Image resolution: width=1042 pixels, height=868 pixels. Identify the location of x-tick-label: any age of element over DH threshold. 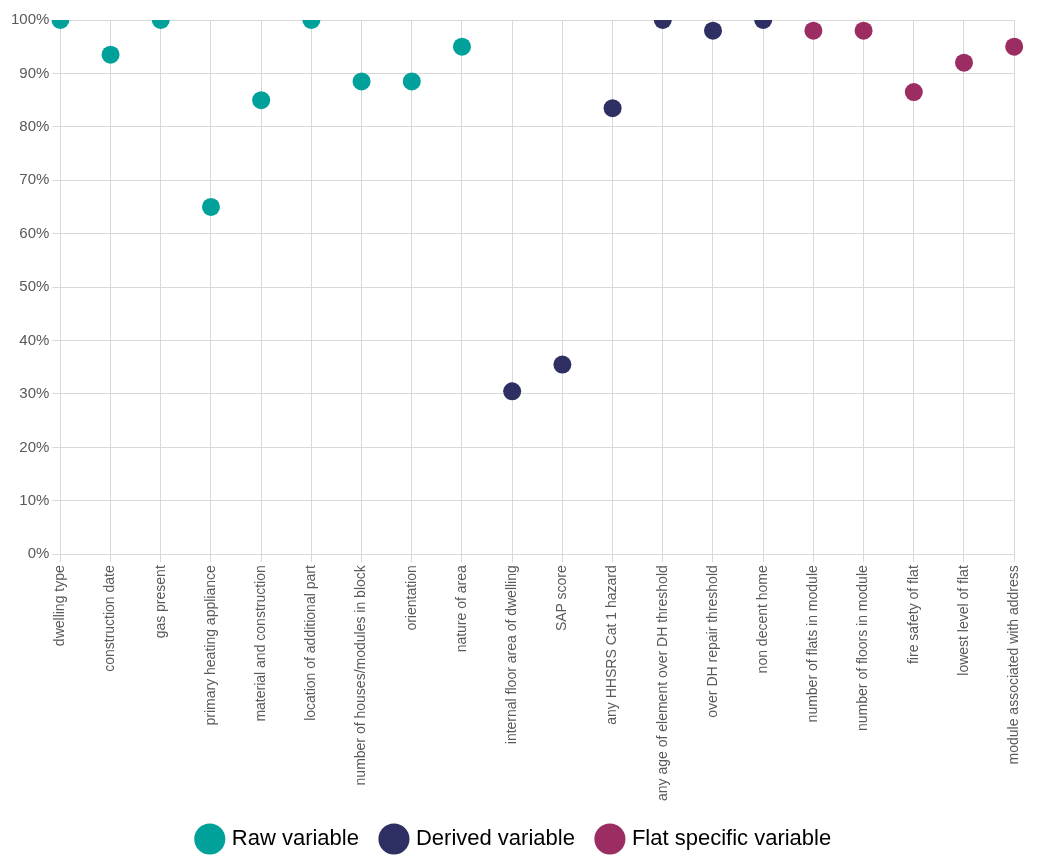
(661, 683).